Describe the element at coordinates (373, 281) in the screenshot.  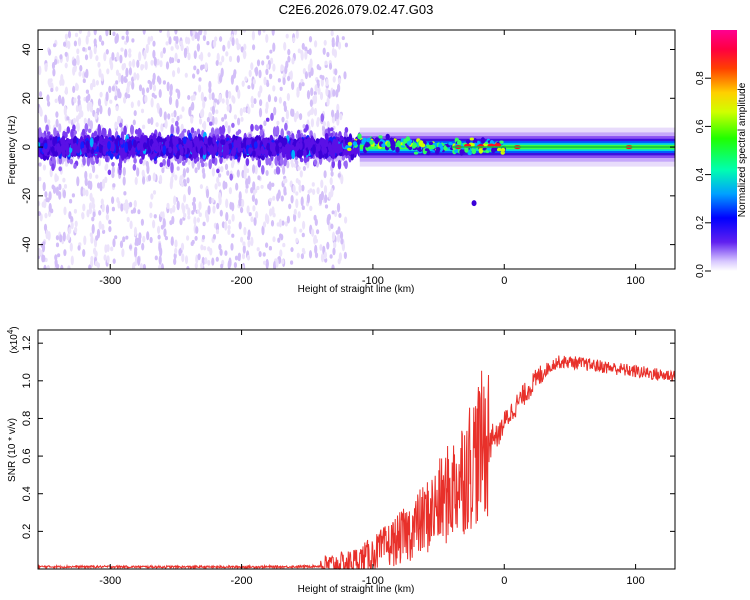
I see `heatmap-x-tick-label: -100` at that location.